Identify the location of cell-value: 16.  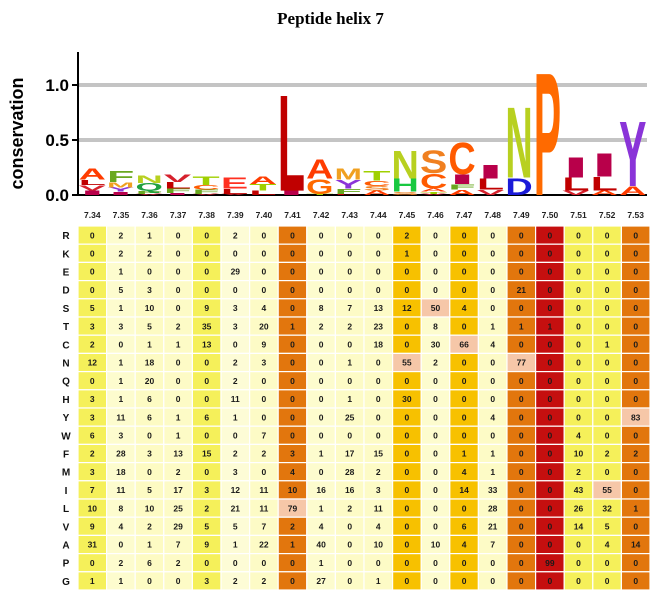
(350, 490).